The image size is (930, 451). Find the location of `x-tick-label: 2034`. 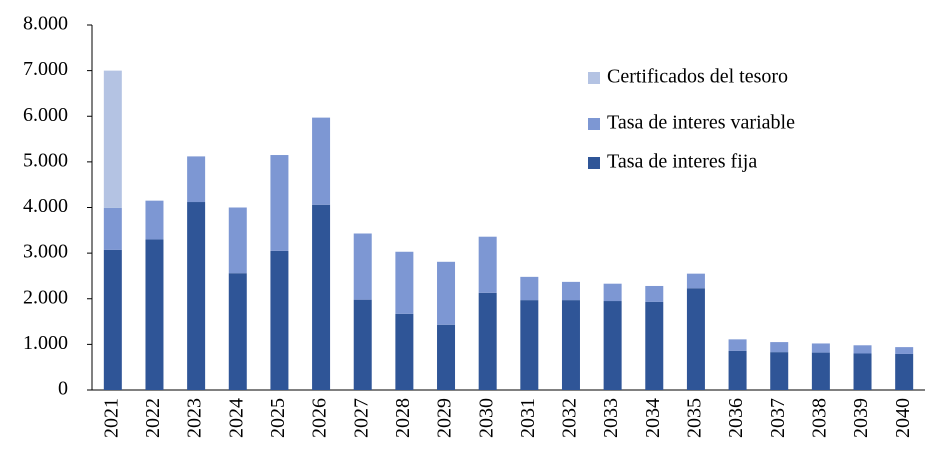

x-tick-label: 2034 is located at coordinates (653, 418).